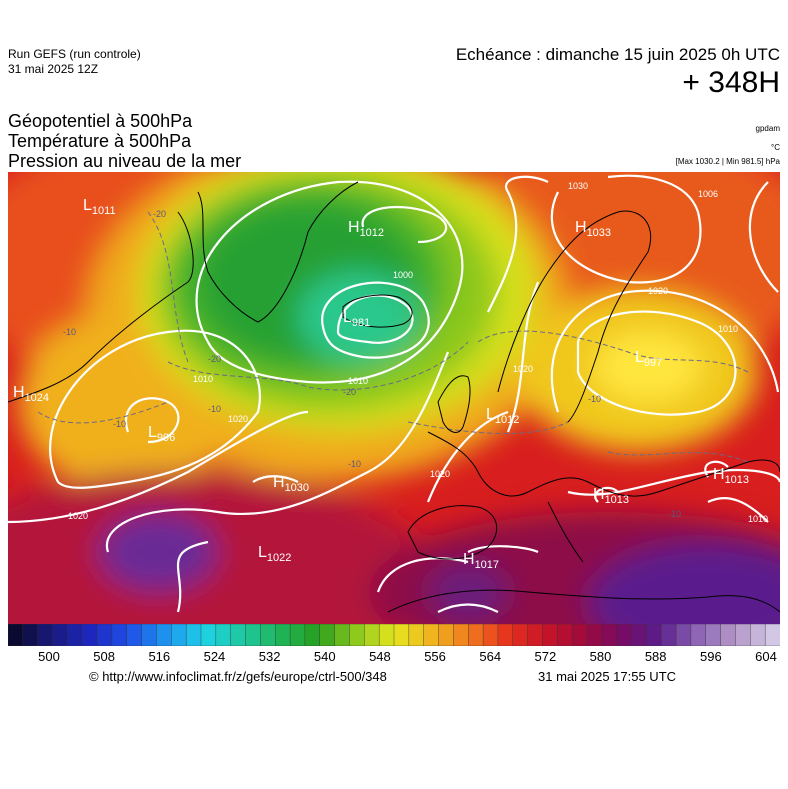 The width and height of the screenshot is (788, 789). I want to click on isobar-label: 1000, so click(403, 275).